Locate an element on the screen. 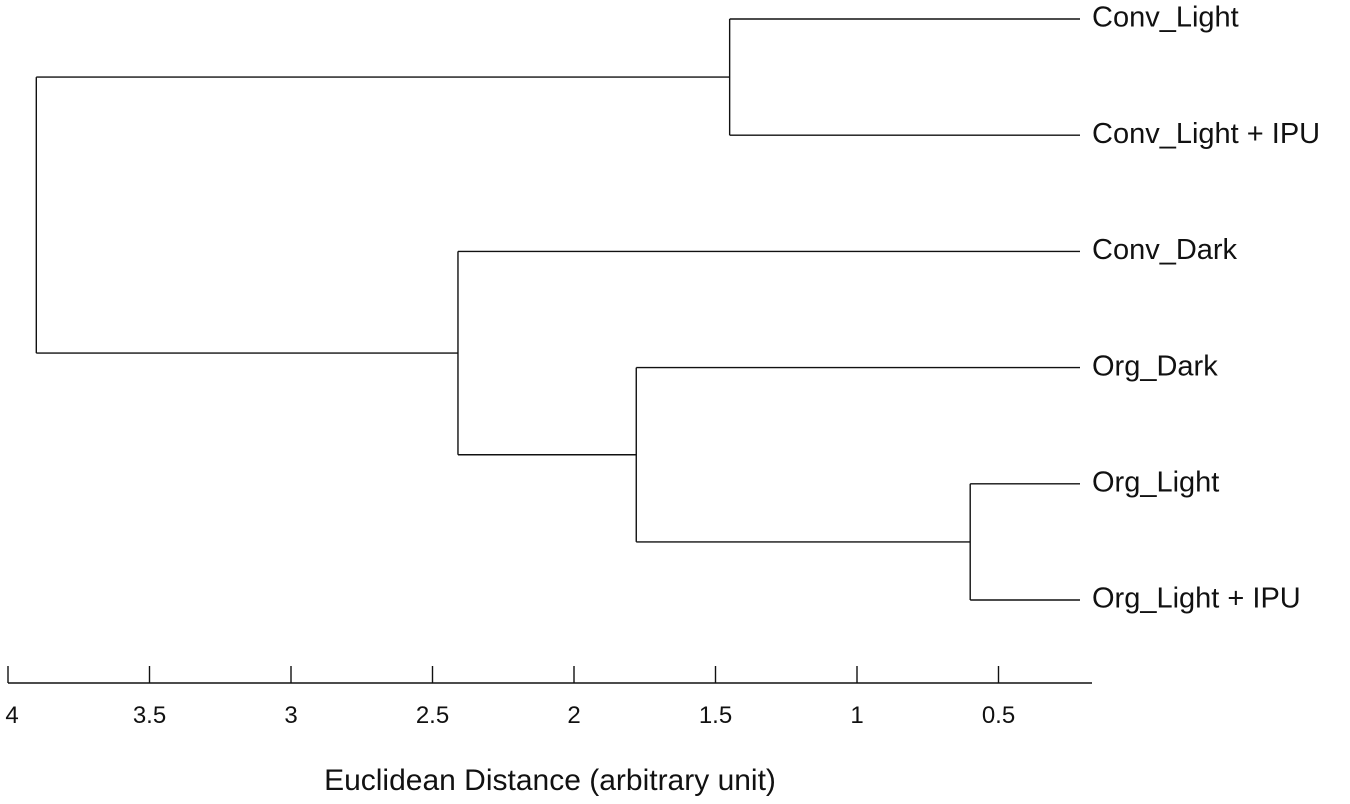 The height and width of the screenshot is (804, 1350). x-axis-title: Euclidean Distance (arbitrary unit) is located at coordinates (550, 780).